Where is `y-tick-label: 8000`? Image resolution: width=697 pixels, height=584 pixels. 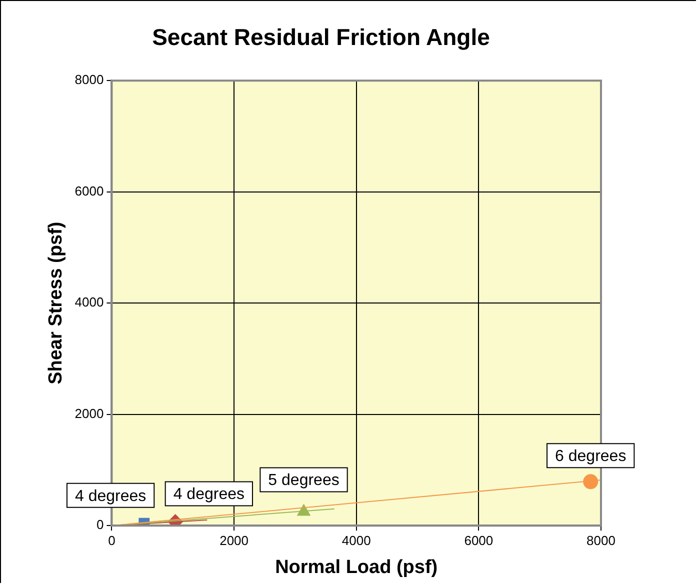
y-tick-label: 8000 is located at coordinates (89, 80).